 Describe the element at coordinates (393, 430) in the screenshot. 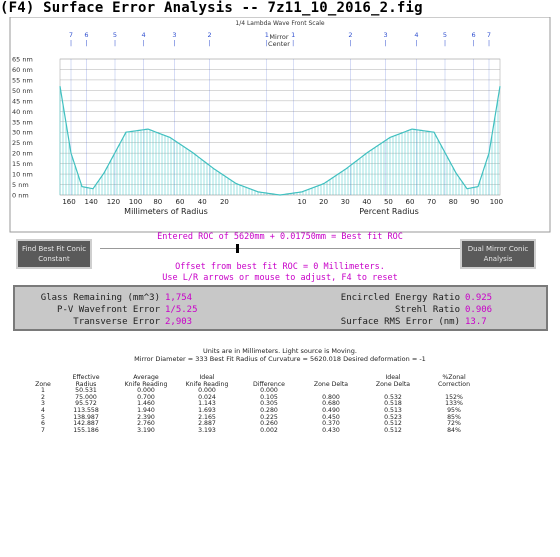

I see `table-cell: 0.512` at that location.